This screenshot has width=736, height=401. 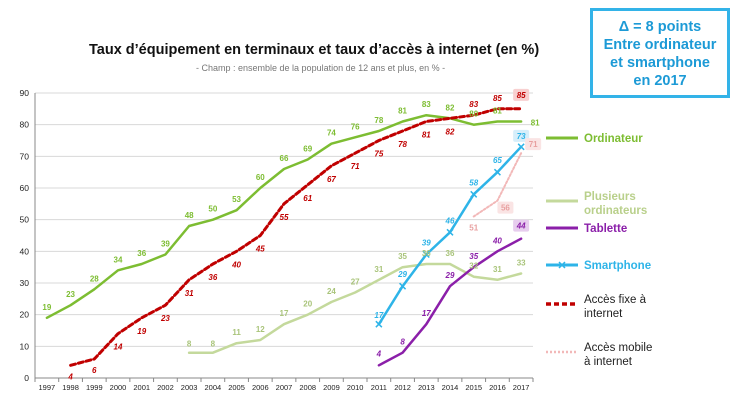 I want to click on data-label-5: 71, so click(x=533, y=144).